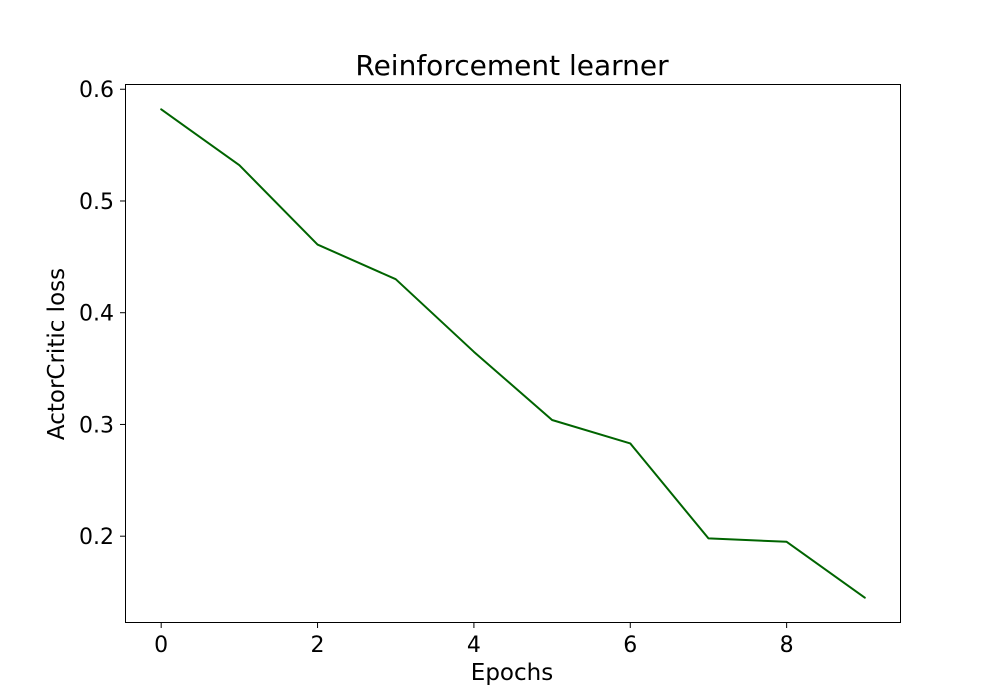  Describe the element at coordinates (630, 645) in the screenshot. I see `x-tick-label: 6` at that location.